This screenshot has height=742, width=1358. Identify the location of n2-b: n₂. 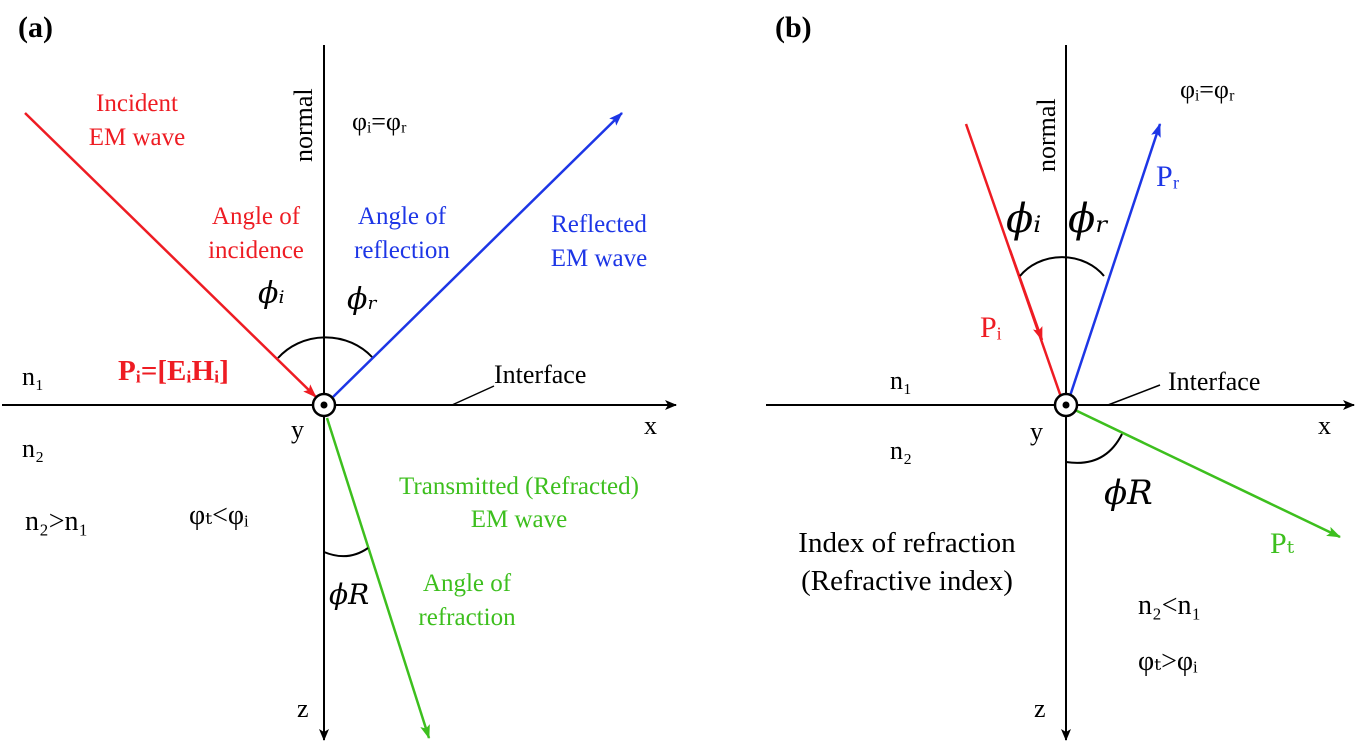
(901, 450).